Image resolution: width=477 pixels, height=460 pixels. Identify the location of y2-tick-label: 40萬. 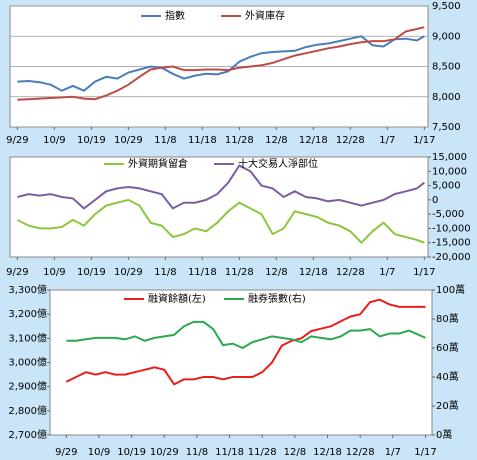
(447, 376).